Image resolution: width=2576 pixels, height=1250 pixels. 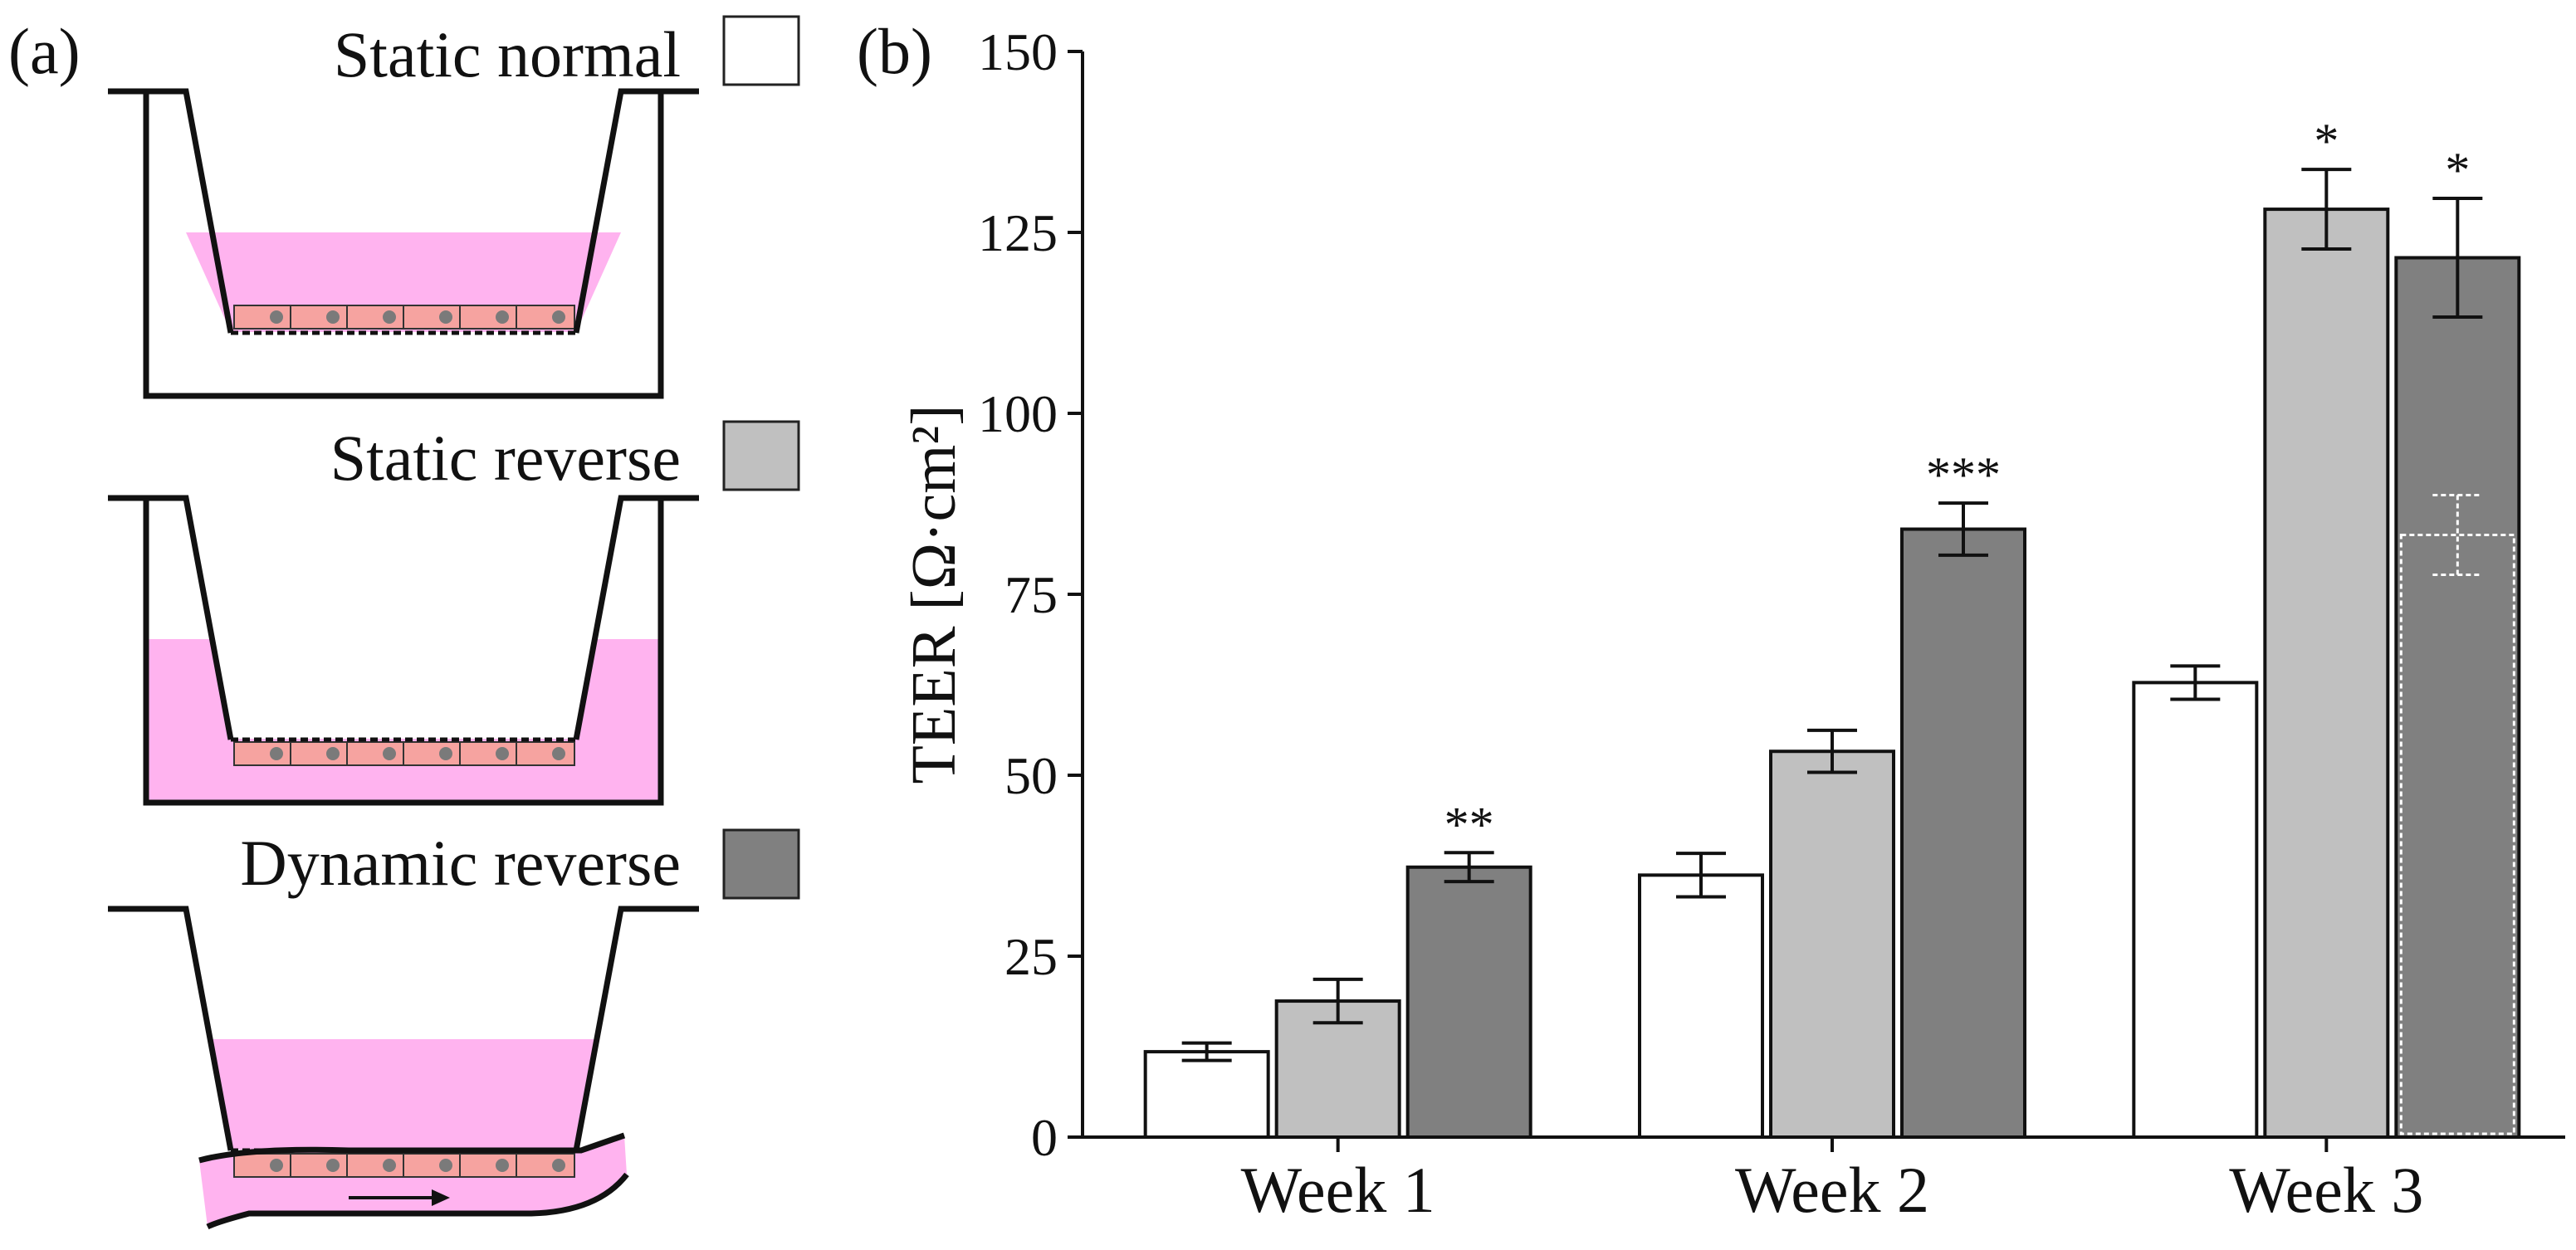 What do you see at coordinates (1469, 825) in the screenshot?
I see `significance-dynamic-reverse-week-1: **` at bounding box center [1469, 825].